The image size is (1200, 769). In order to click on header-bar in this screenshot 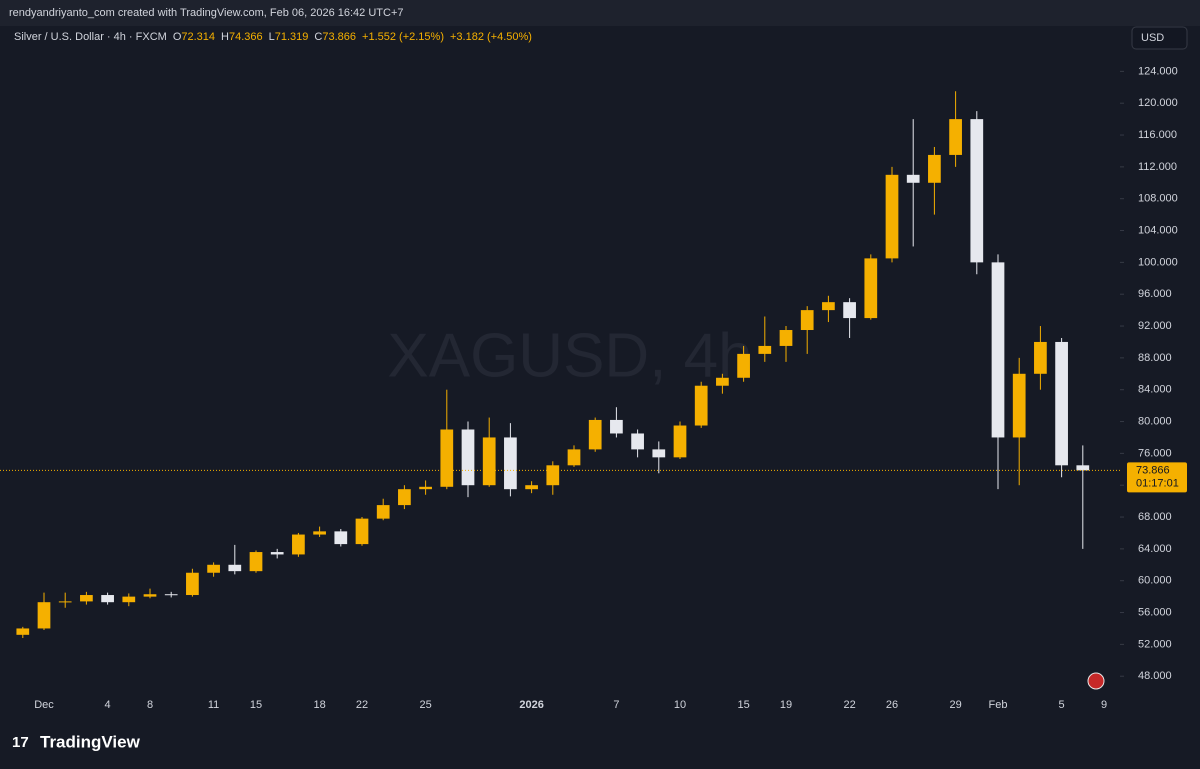, I will do `click(600, 13)`.